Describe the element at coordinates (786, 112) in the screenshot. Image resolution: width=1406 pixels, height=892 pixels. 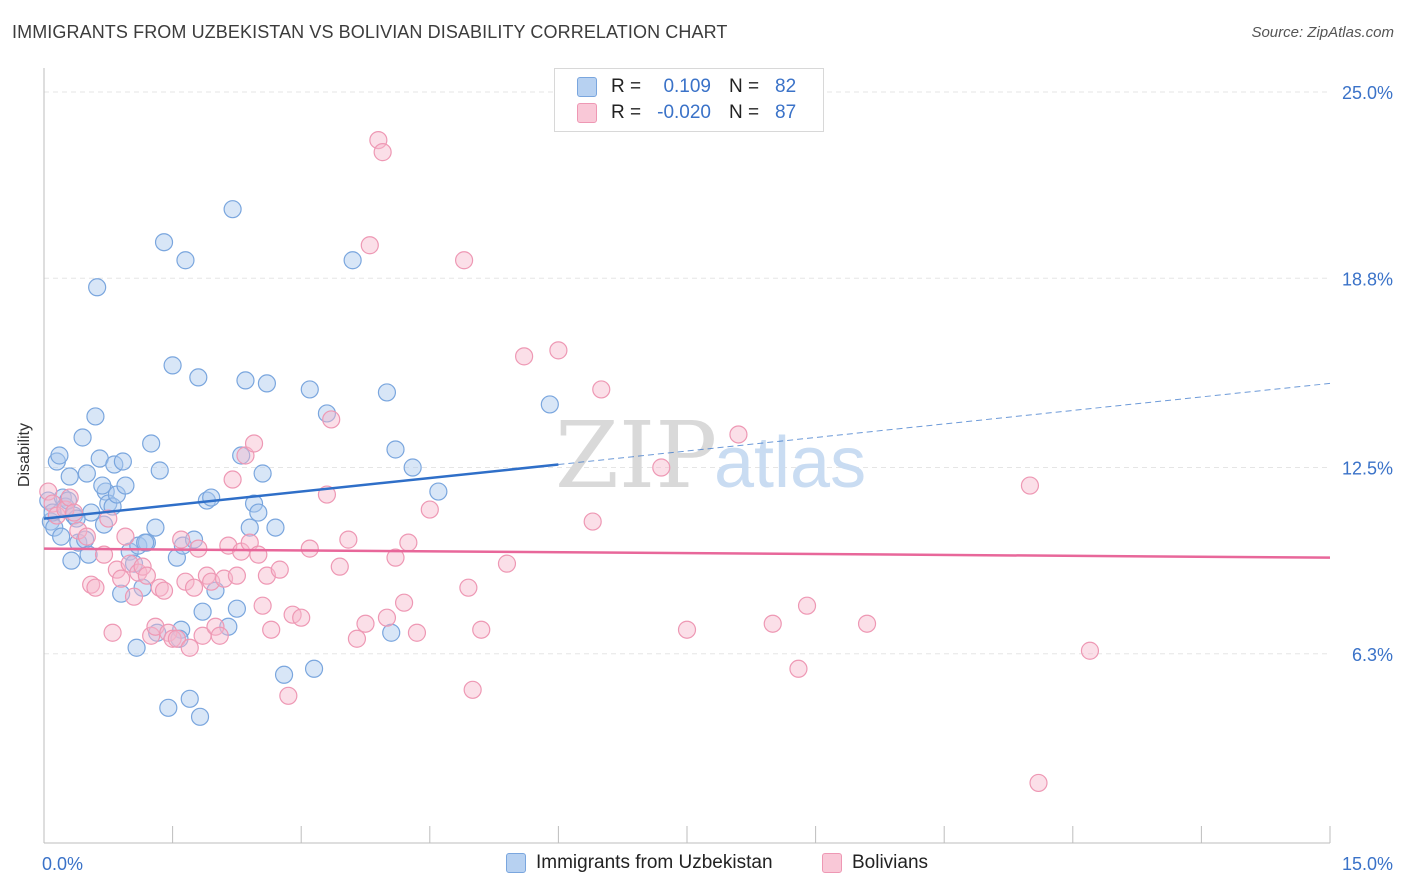
I see `legend-n-value: 87` at that location.